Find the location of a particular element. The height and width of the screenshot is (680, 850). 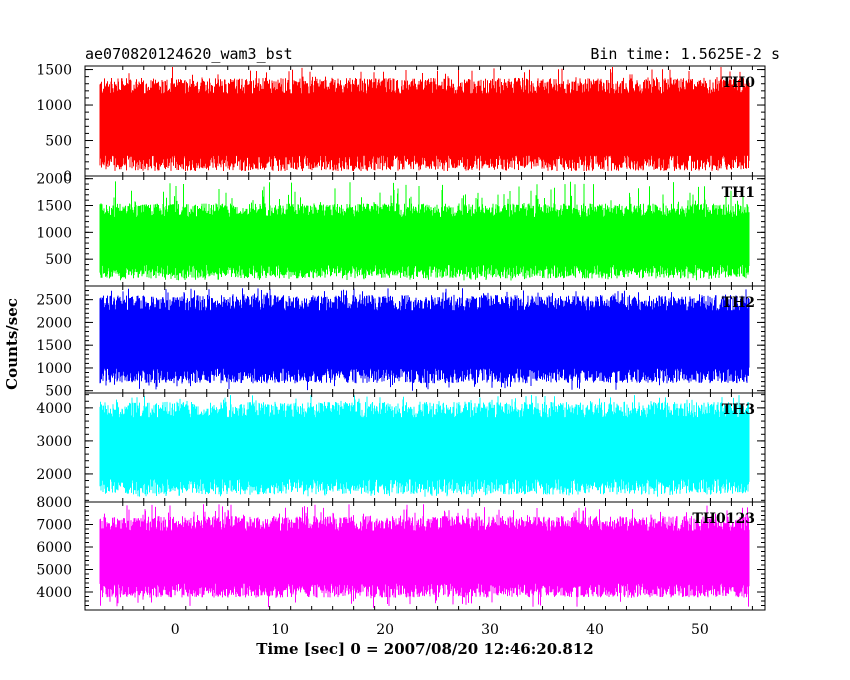

series-core-th1 is located at coordinates (424, 240).